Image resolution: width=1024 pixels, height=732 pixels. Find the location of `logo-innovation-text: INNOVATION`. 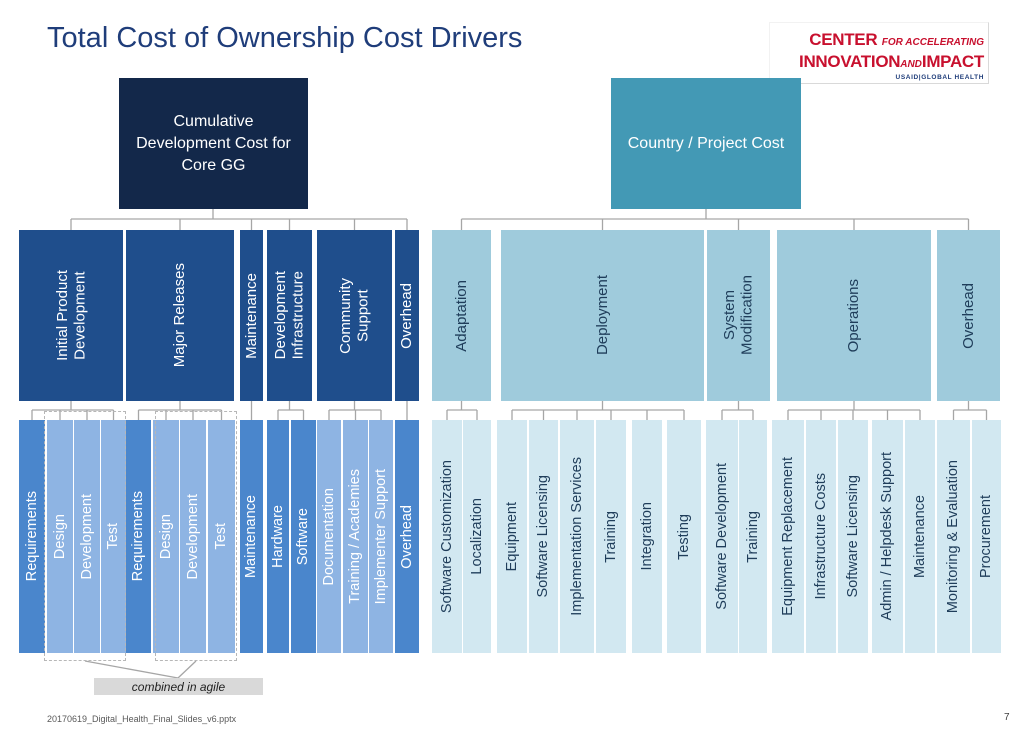

logo-innovation-text: INNOVATION is located at coordinates (850, 61).